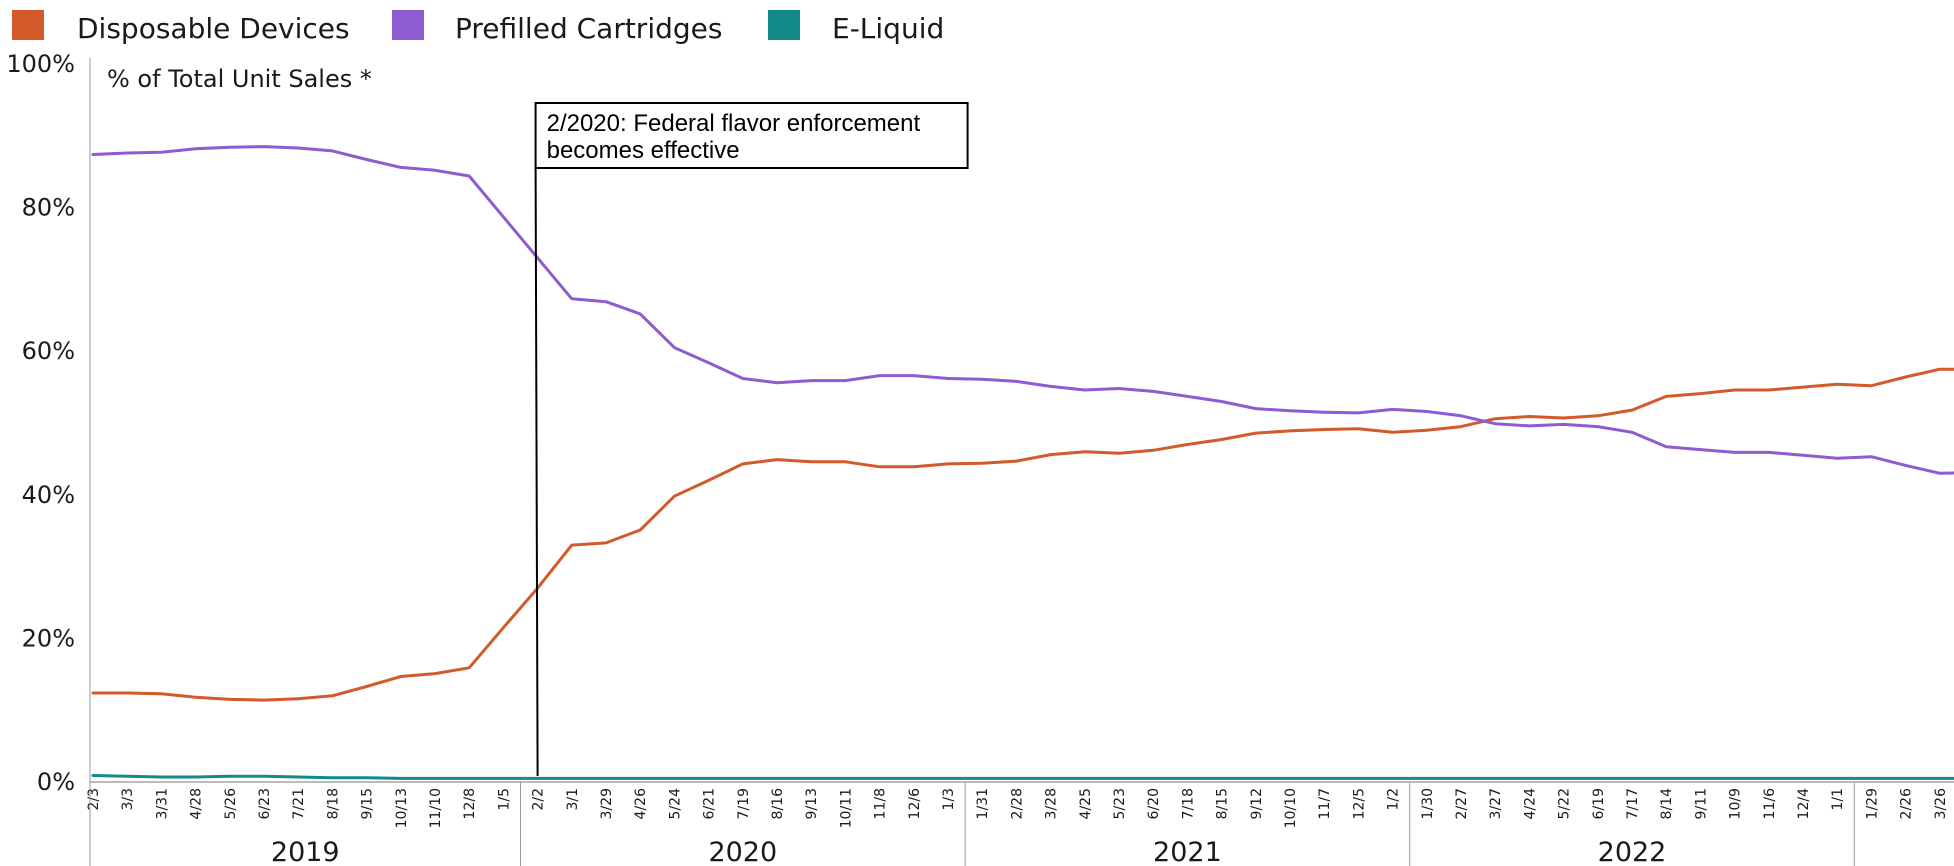 This screenshot has height=866, width=1954. What do you see at coordinates (470, 803) in the screenshot?
I see `x-tick-label: 12/8` at bounding box center [470, 803].